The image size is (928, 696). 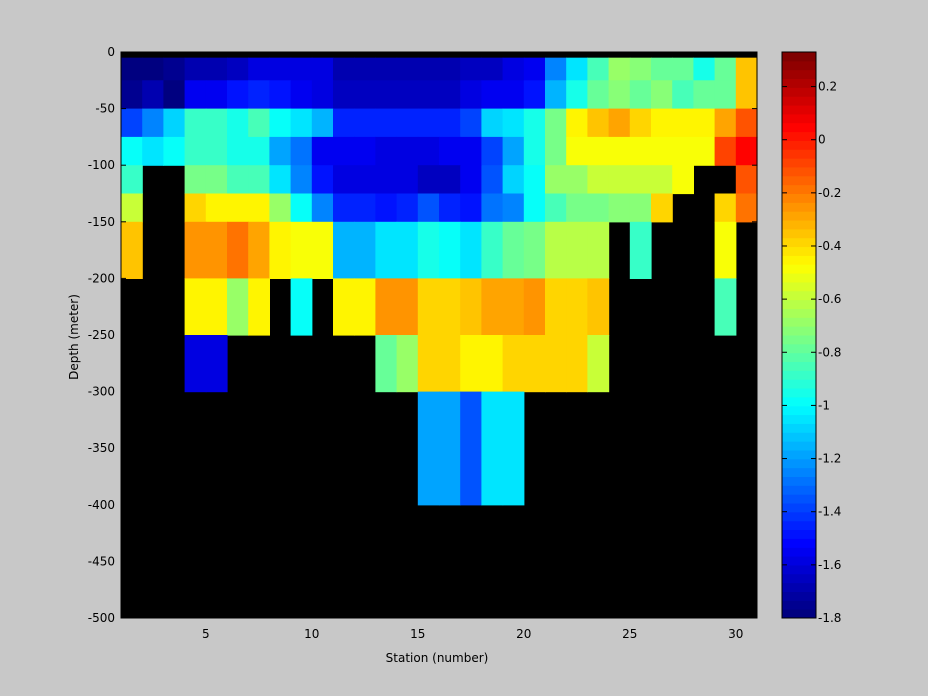 I want to click on colorbar-tick-label: -0.6, so click(x=829, y=299).